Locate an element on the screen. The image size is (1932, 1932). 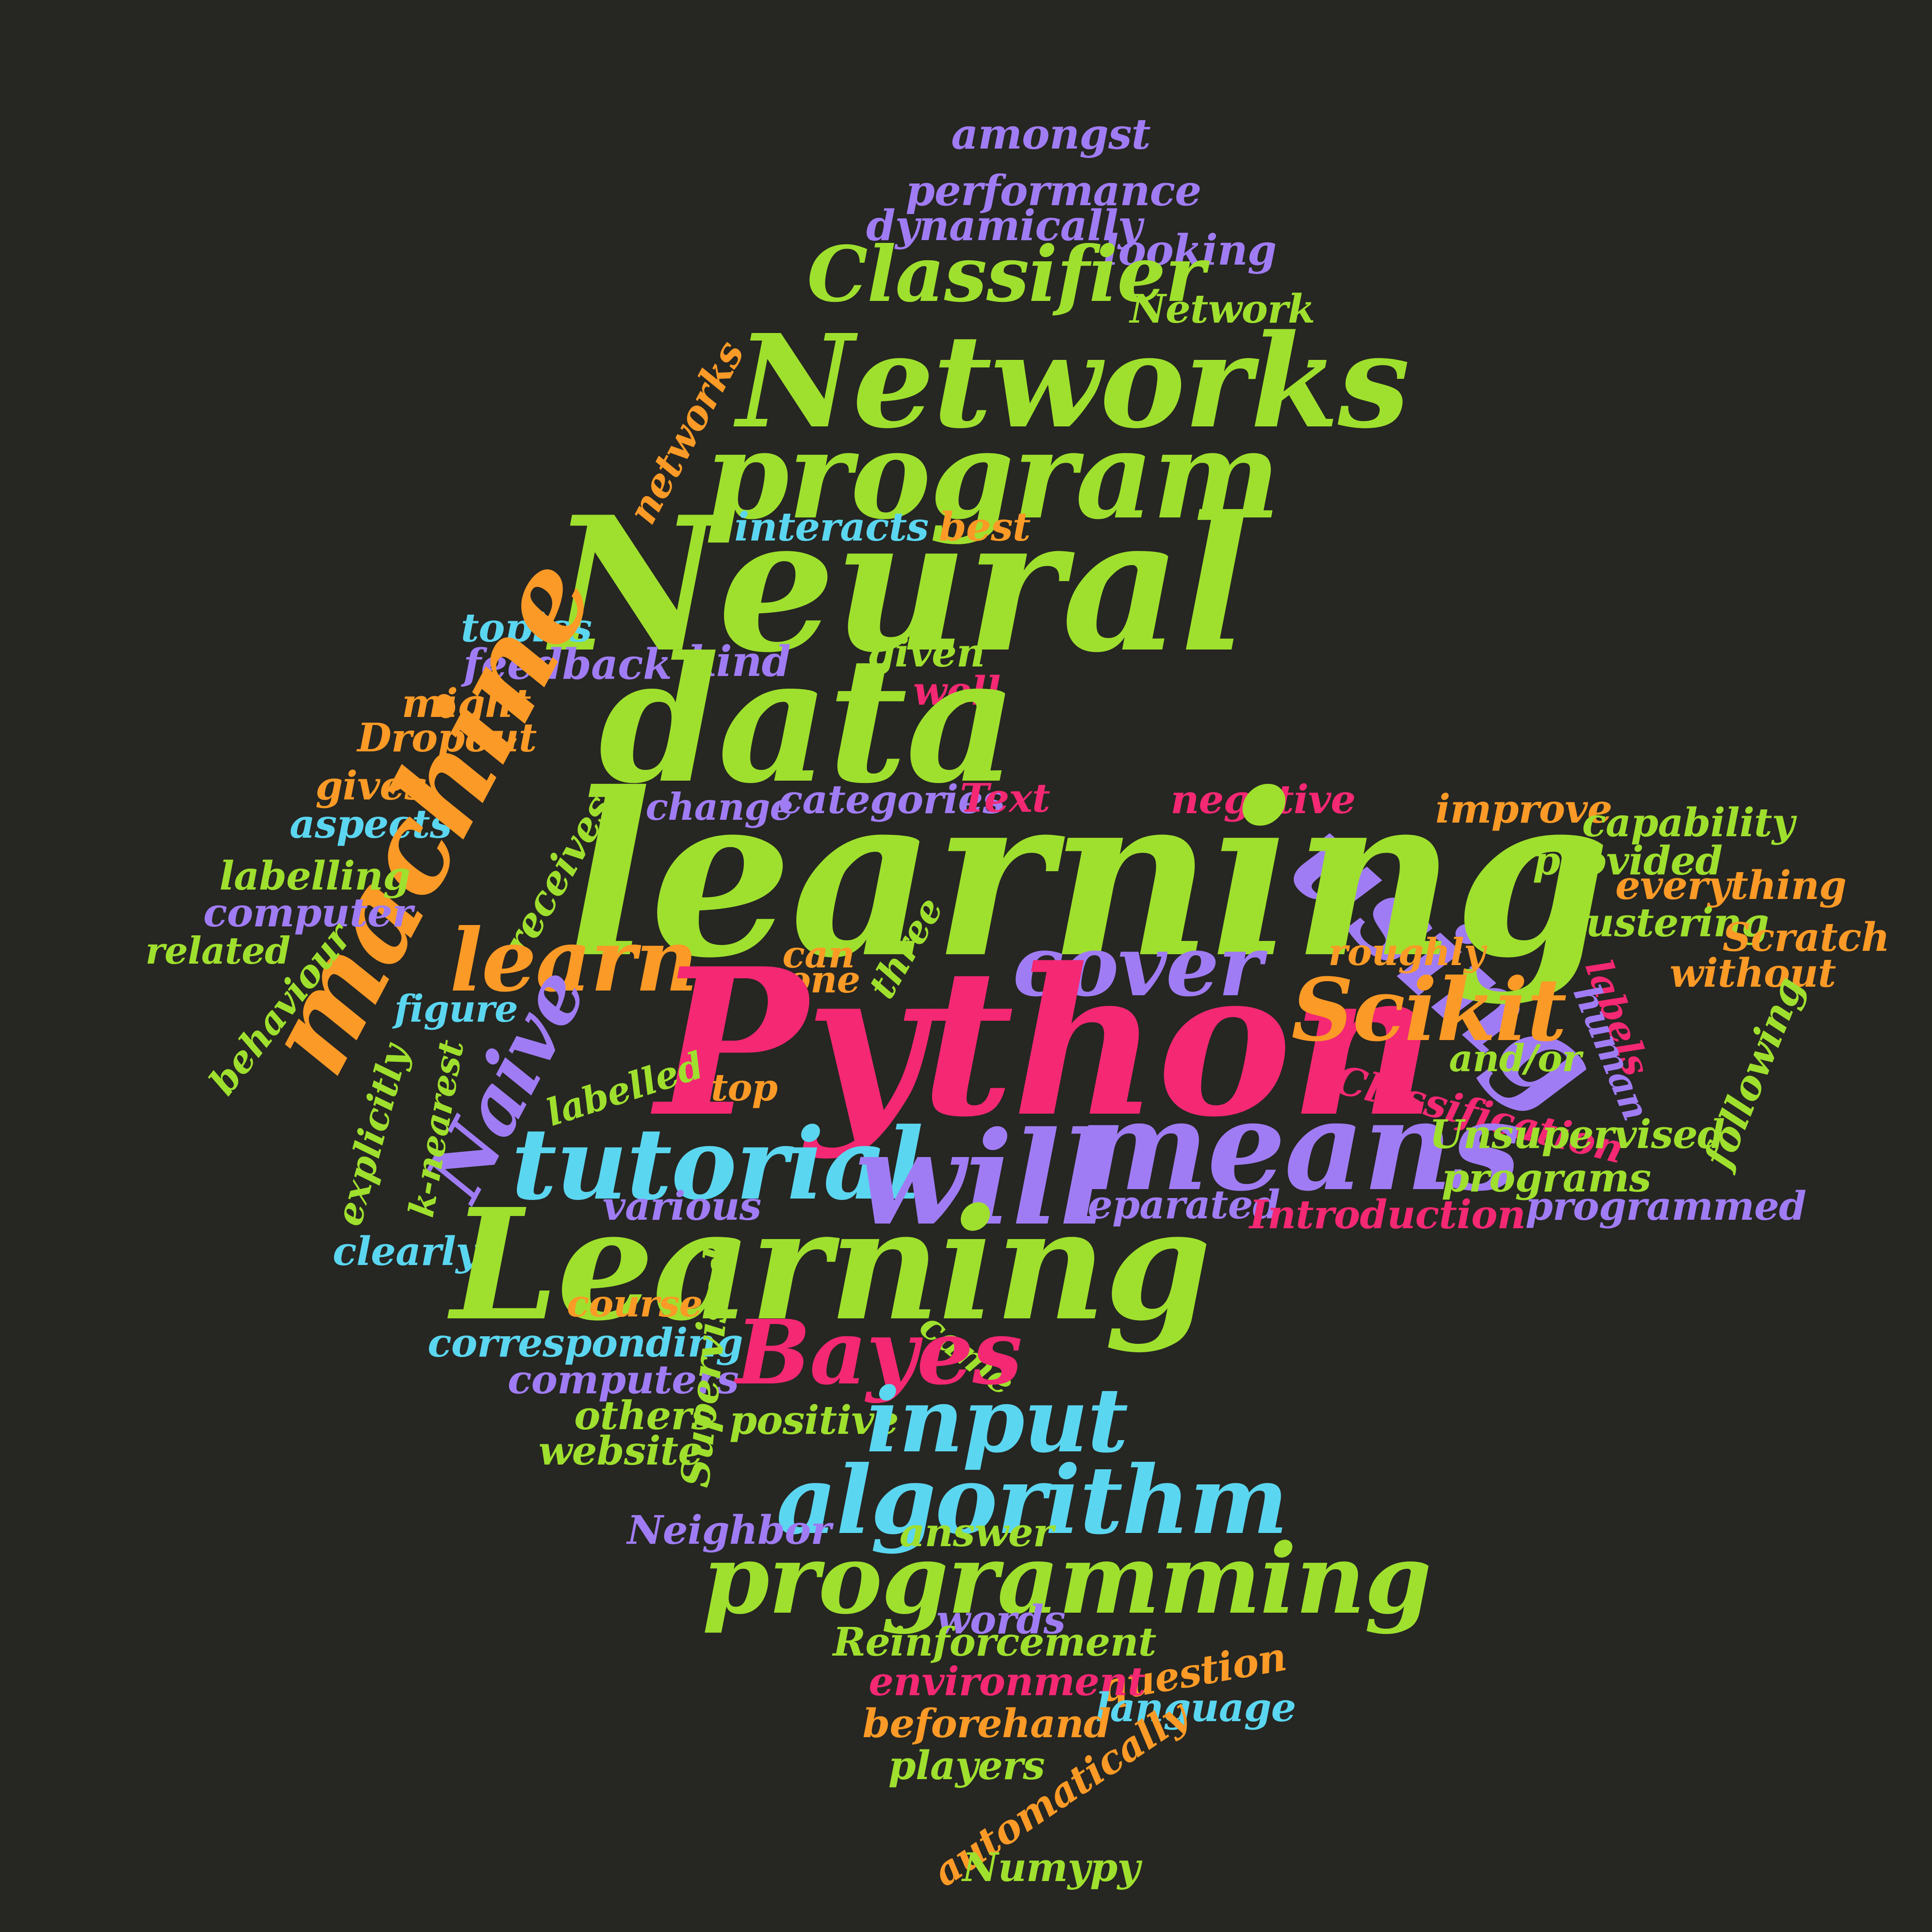
word-feedback: feedback is located at coordinates (567, 664).